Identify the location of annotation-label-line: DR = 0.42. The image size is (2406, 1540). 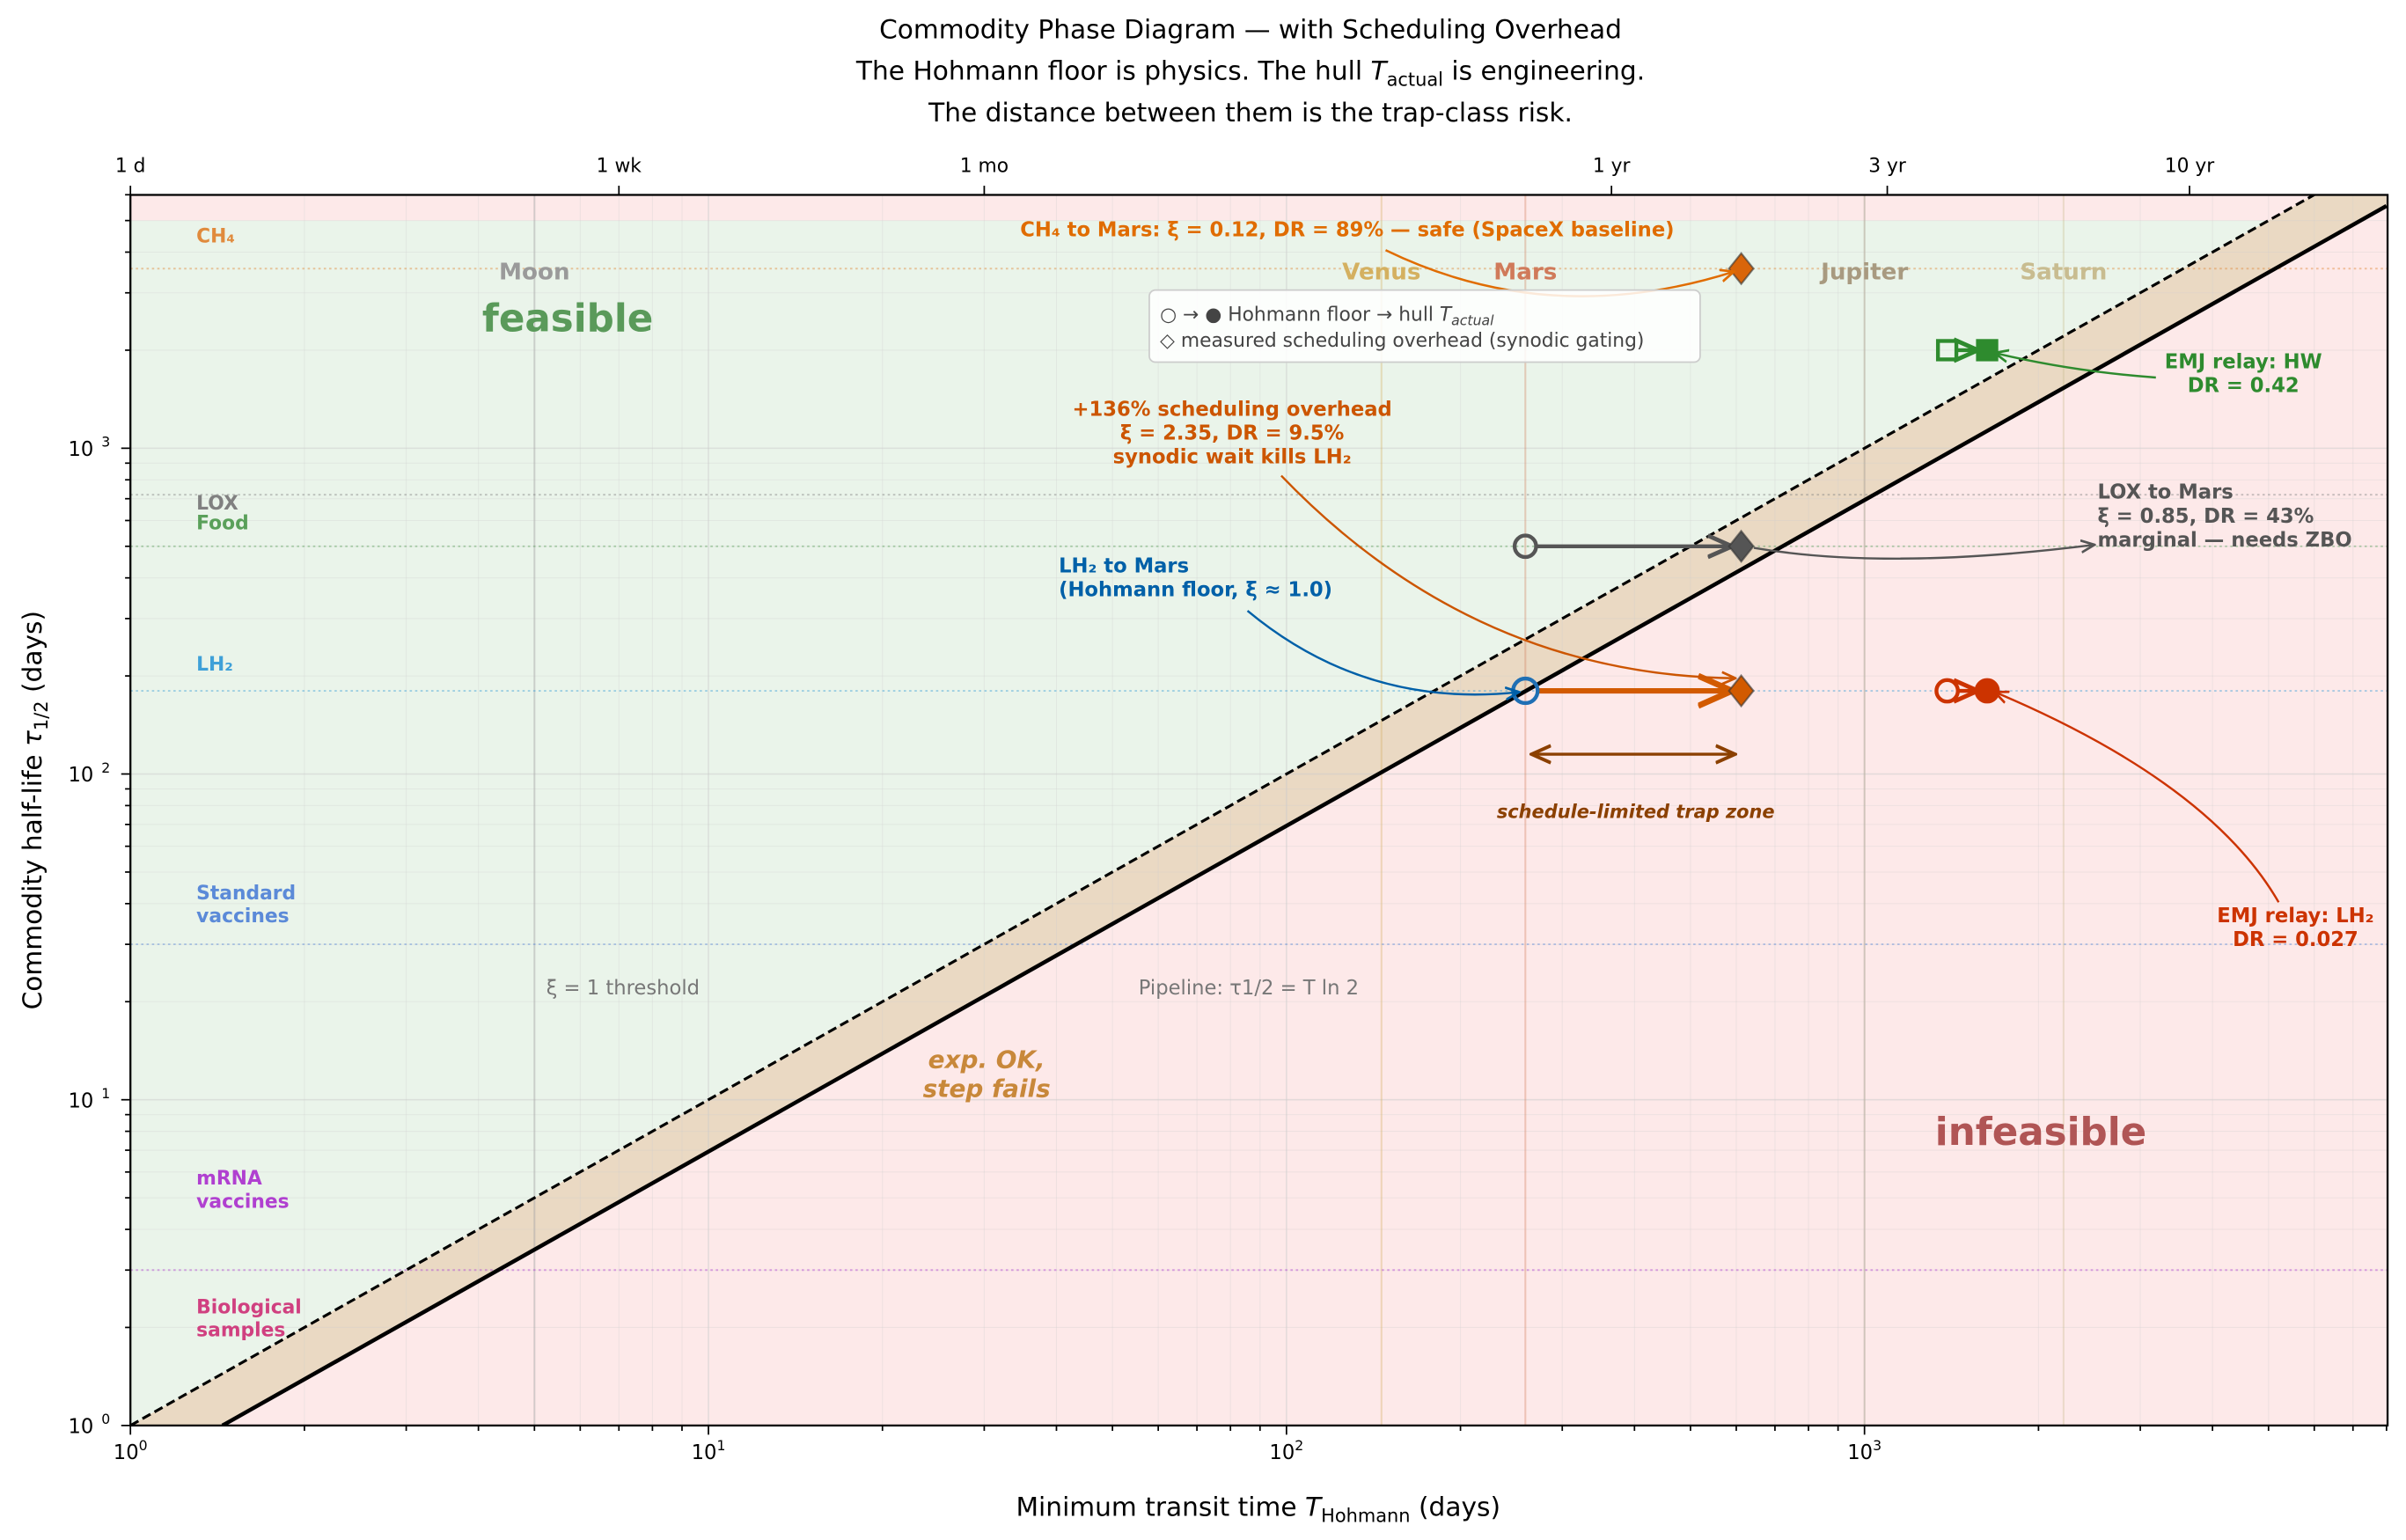
(2244, 387).